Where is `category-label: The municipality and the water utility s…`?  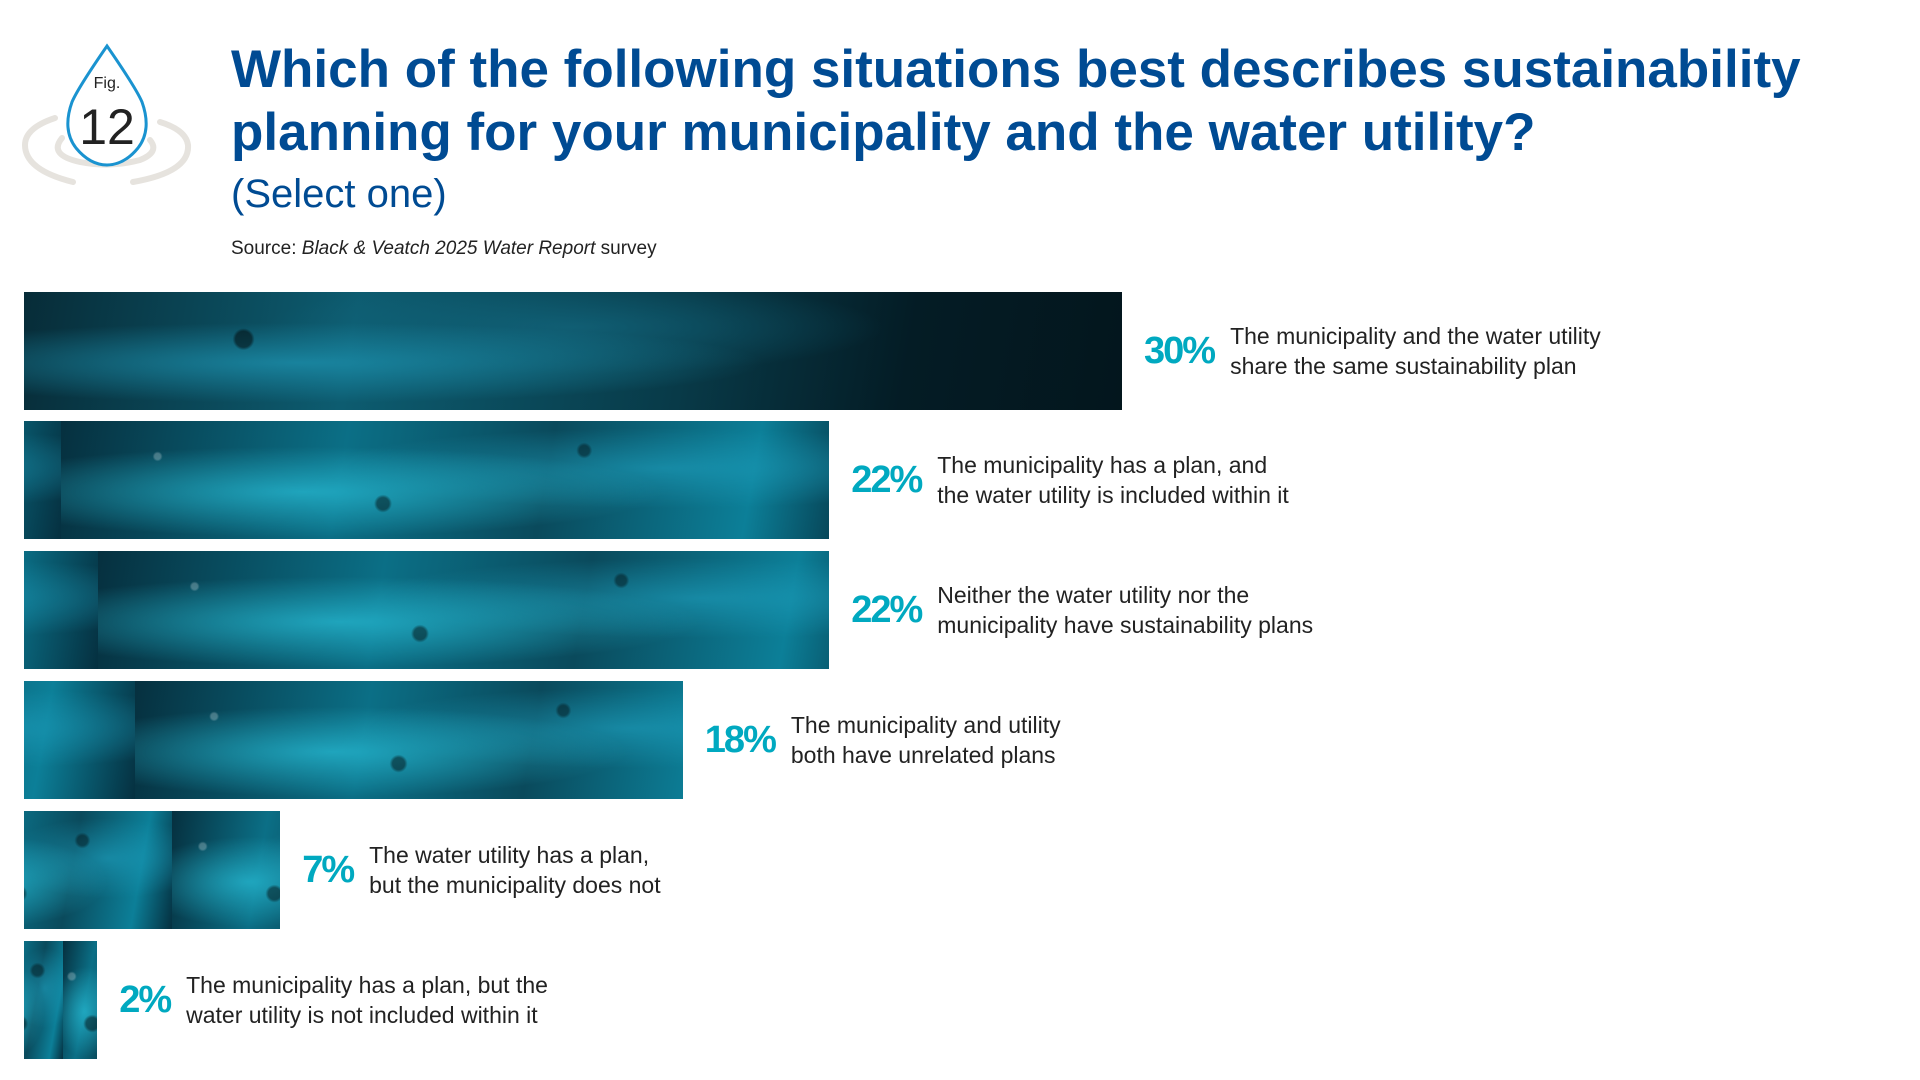
category-label: The municipality and the water utility s… is located at coordinates (1415, 351).